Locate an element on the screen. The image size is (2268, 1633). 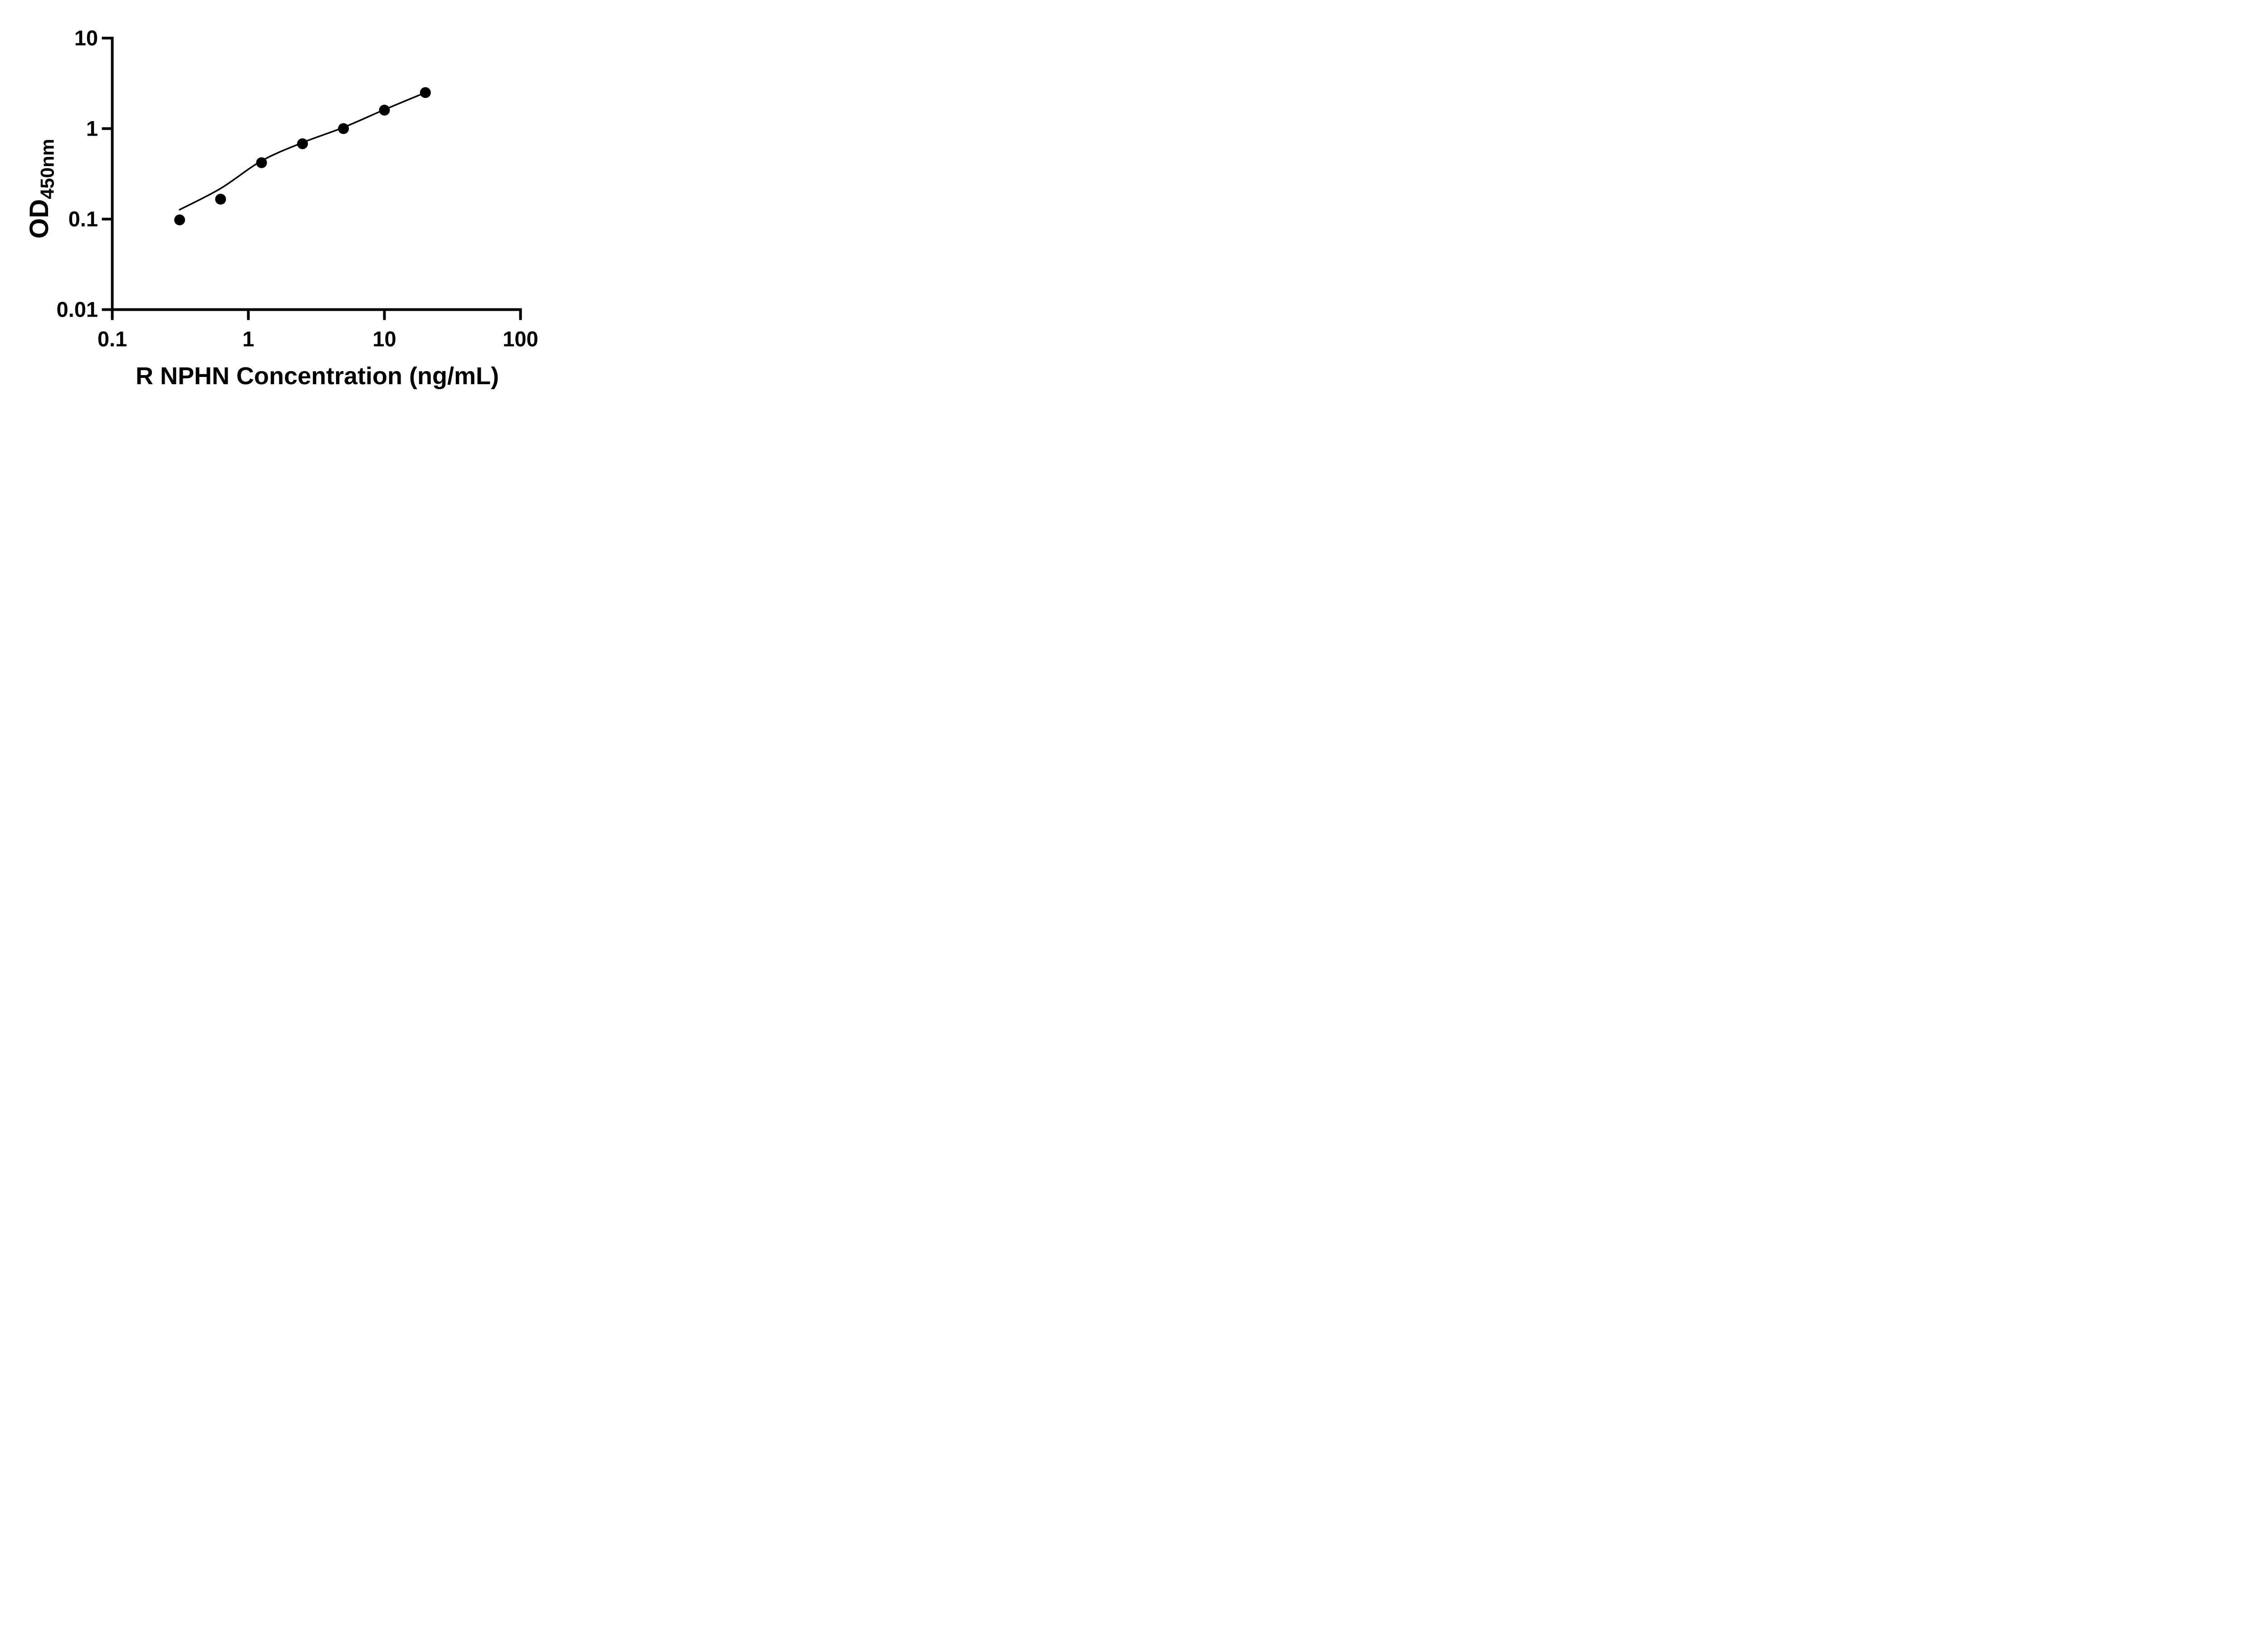
x-tick-label: 100 is located at coordinates (521, 339).